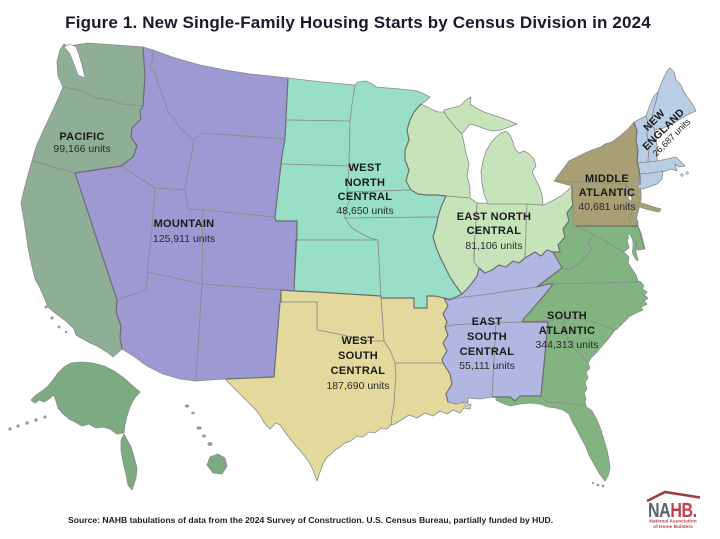  What do you see at coordinates (672, 509) in the screenshot?
I see `svg-text: NAHB.` at bounding box center [672, 509].